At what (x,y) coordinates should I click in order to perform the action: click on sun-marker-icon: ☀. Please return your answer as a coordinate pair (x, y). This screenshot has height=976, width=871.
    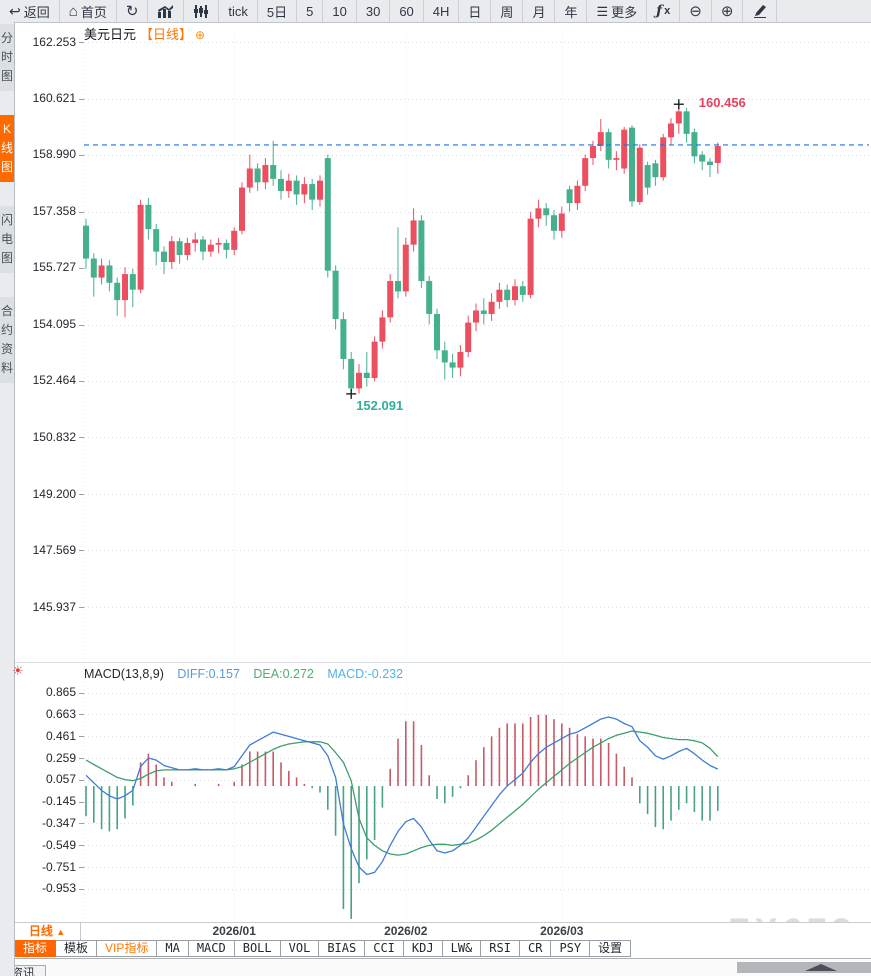
    Looking at the image, I should click on (18, 670).